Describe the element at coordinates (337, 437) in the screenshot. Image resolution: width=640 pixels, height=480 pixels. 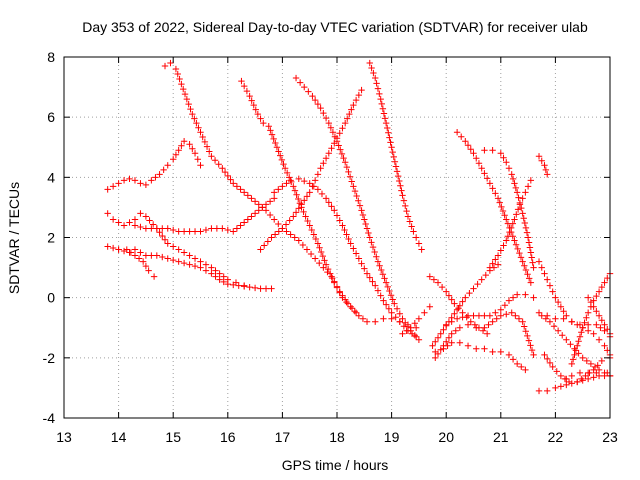
I see `x-tick-label: 18` at that location.